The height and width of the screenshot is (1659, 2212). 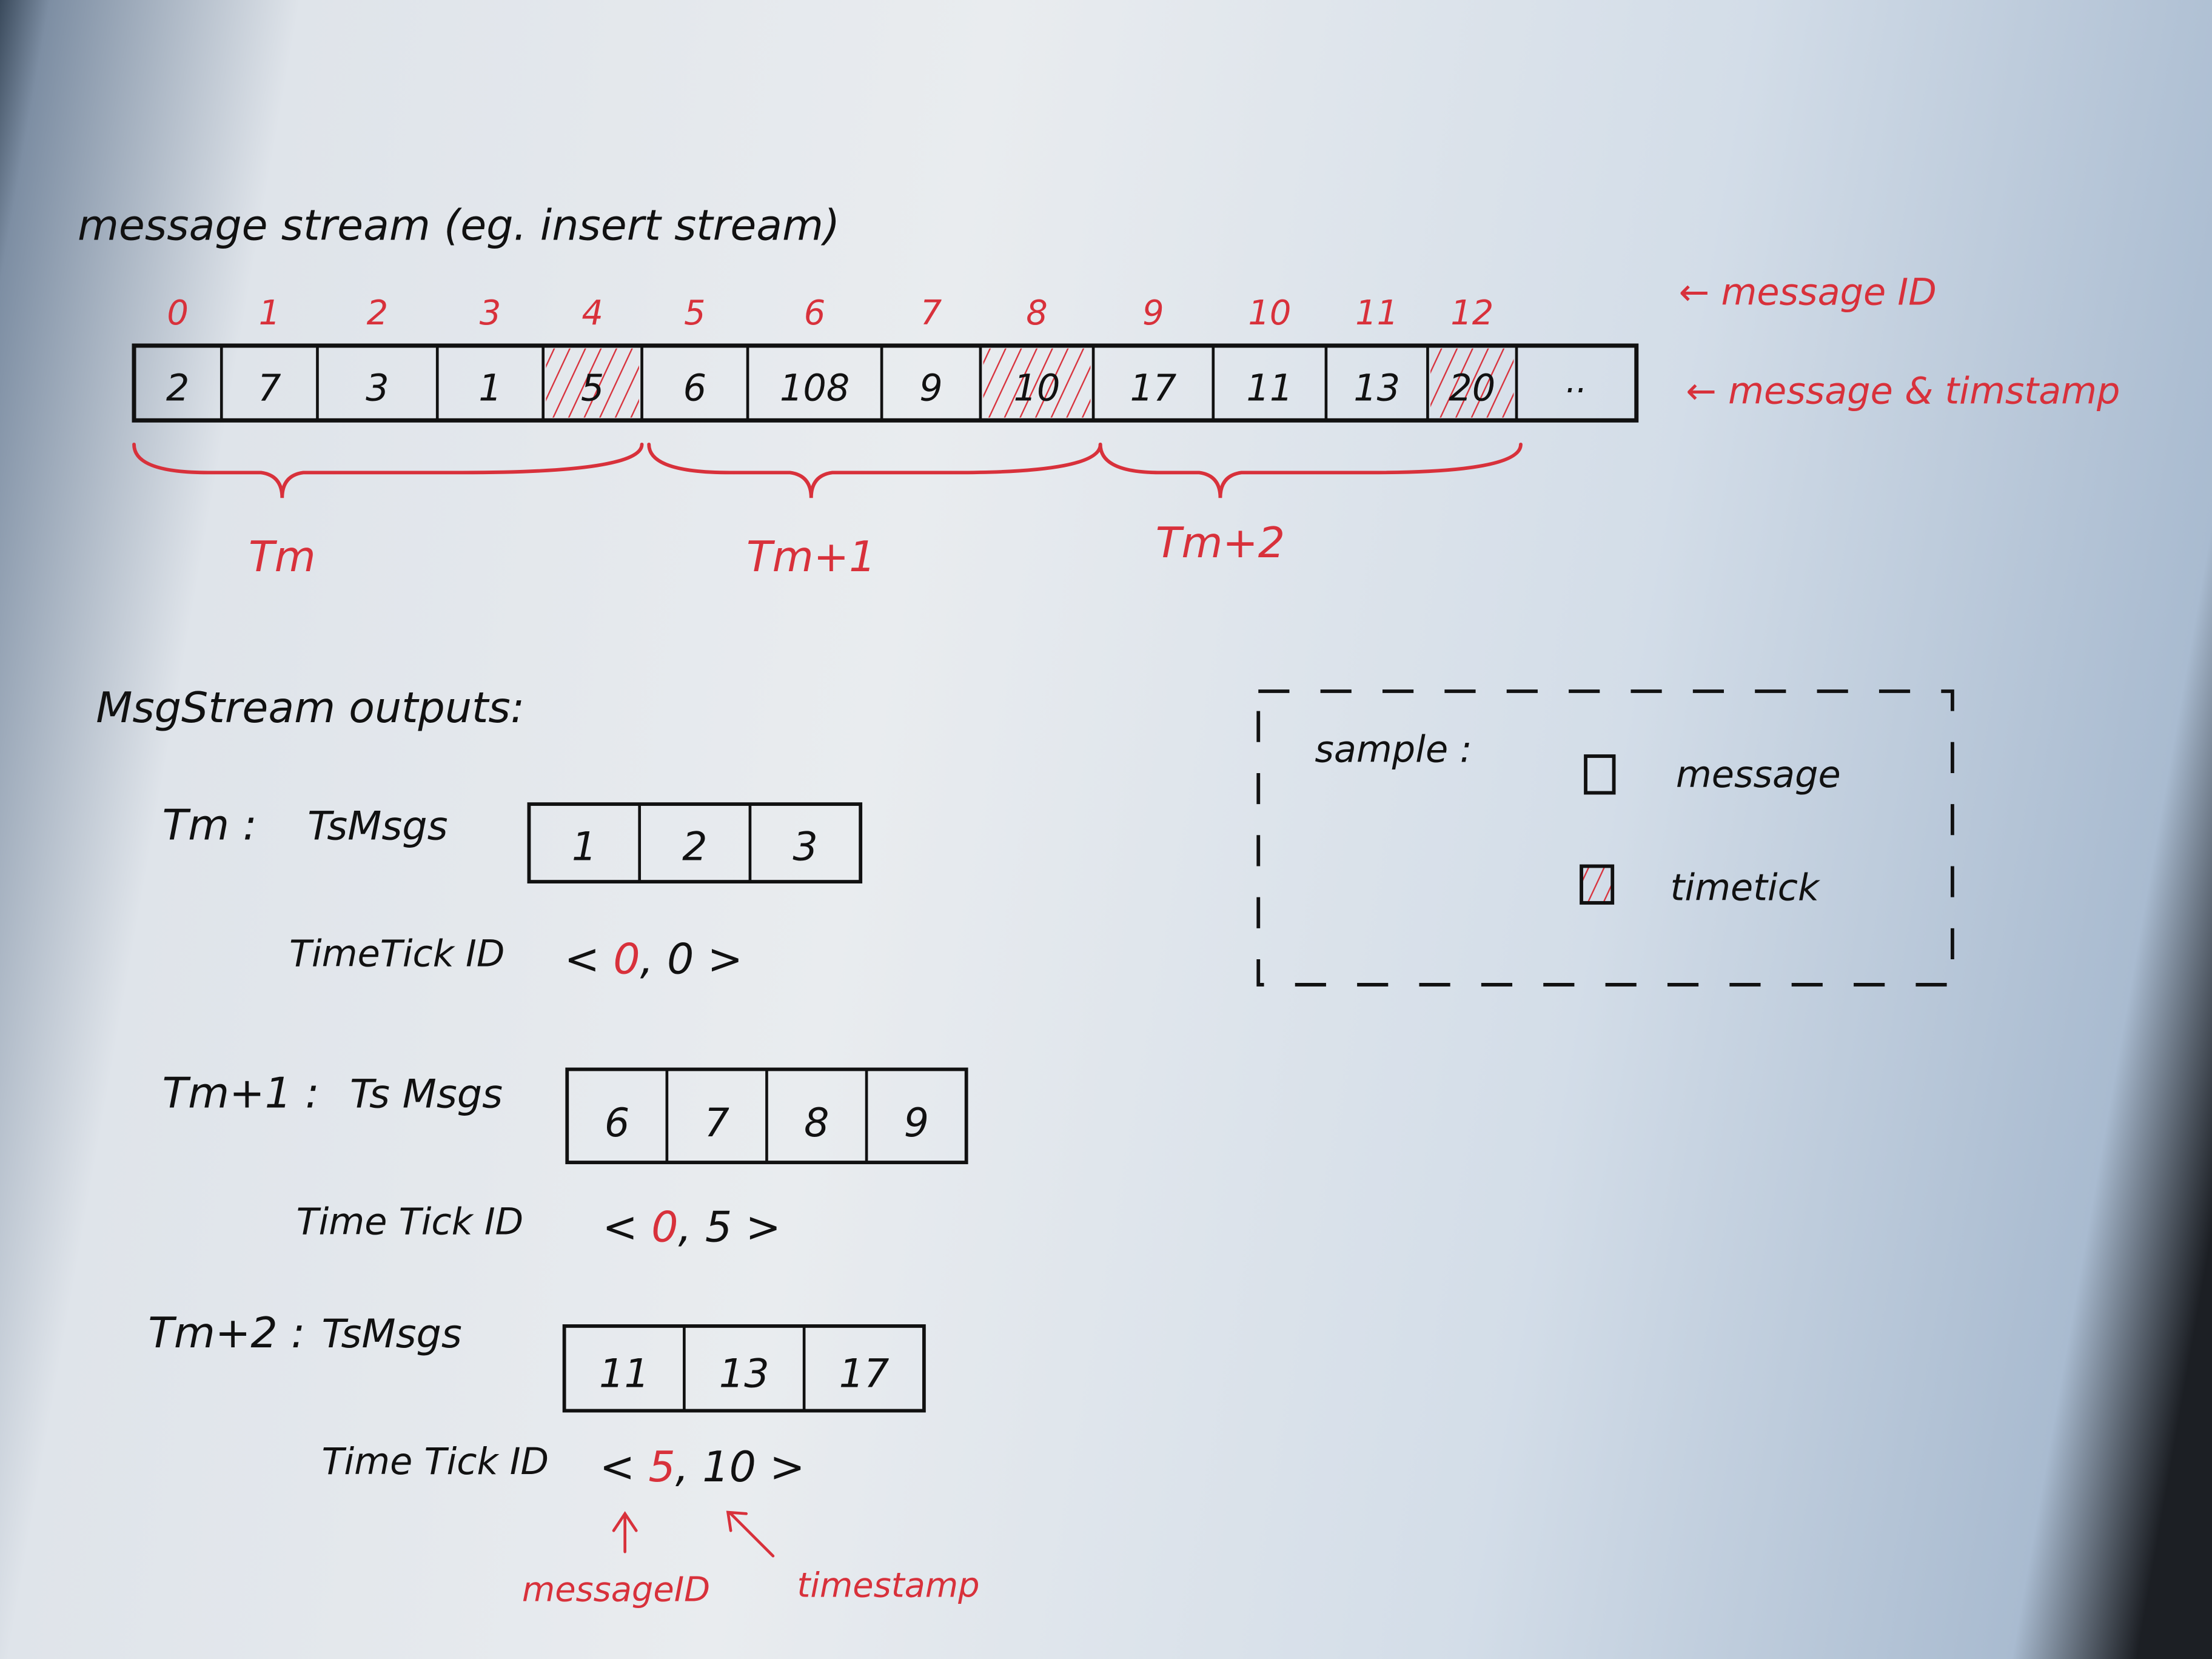 I want to click on message-id-annotation: messageID, so click(x=616, y=1590).